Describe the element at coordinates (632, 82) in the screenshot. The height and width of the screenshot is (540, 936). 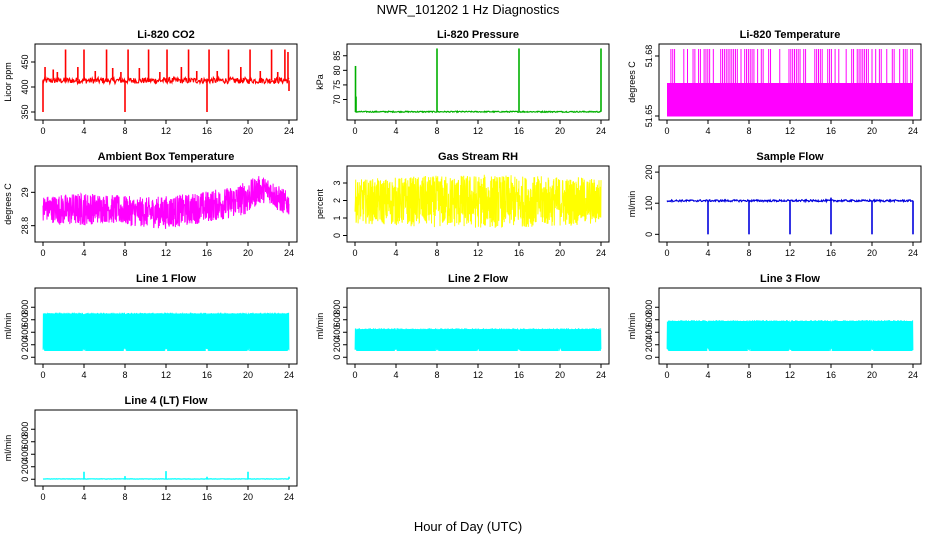
I see `y-axis-label: degrees C` at that location.